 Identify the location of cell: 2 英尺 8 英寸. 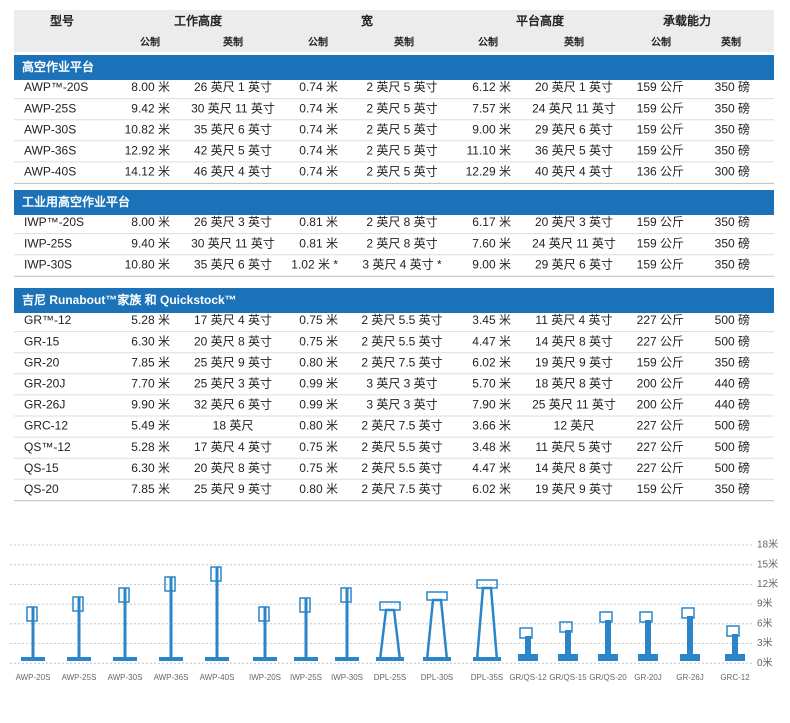
(401, 243).